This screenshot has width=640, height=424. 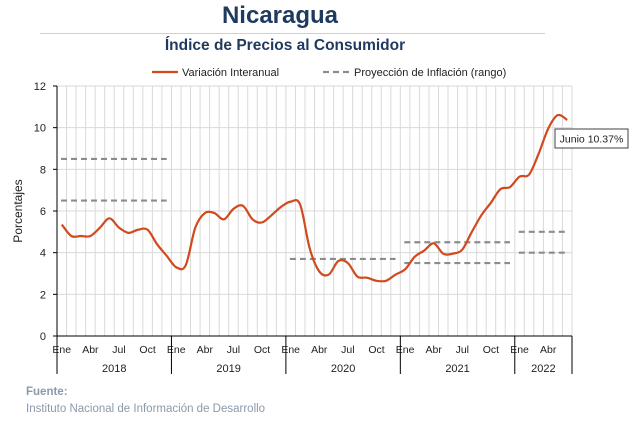 I want to click on y-tick-label: 8, so click(x=43, y=170).